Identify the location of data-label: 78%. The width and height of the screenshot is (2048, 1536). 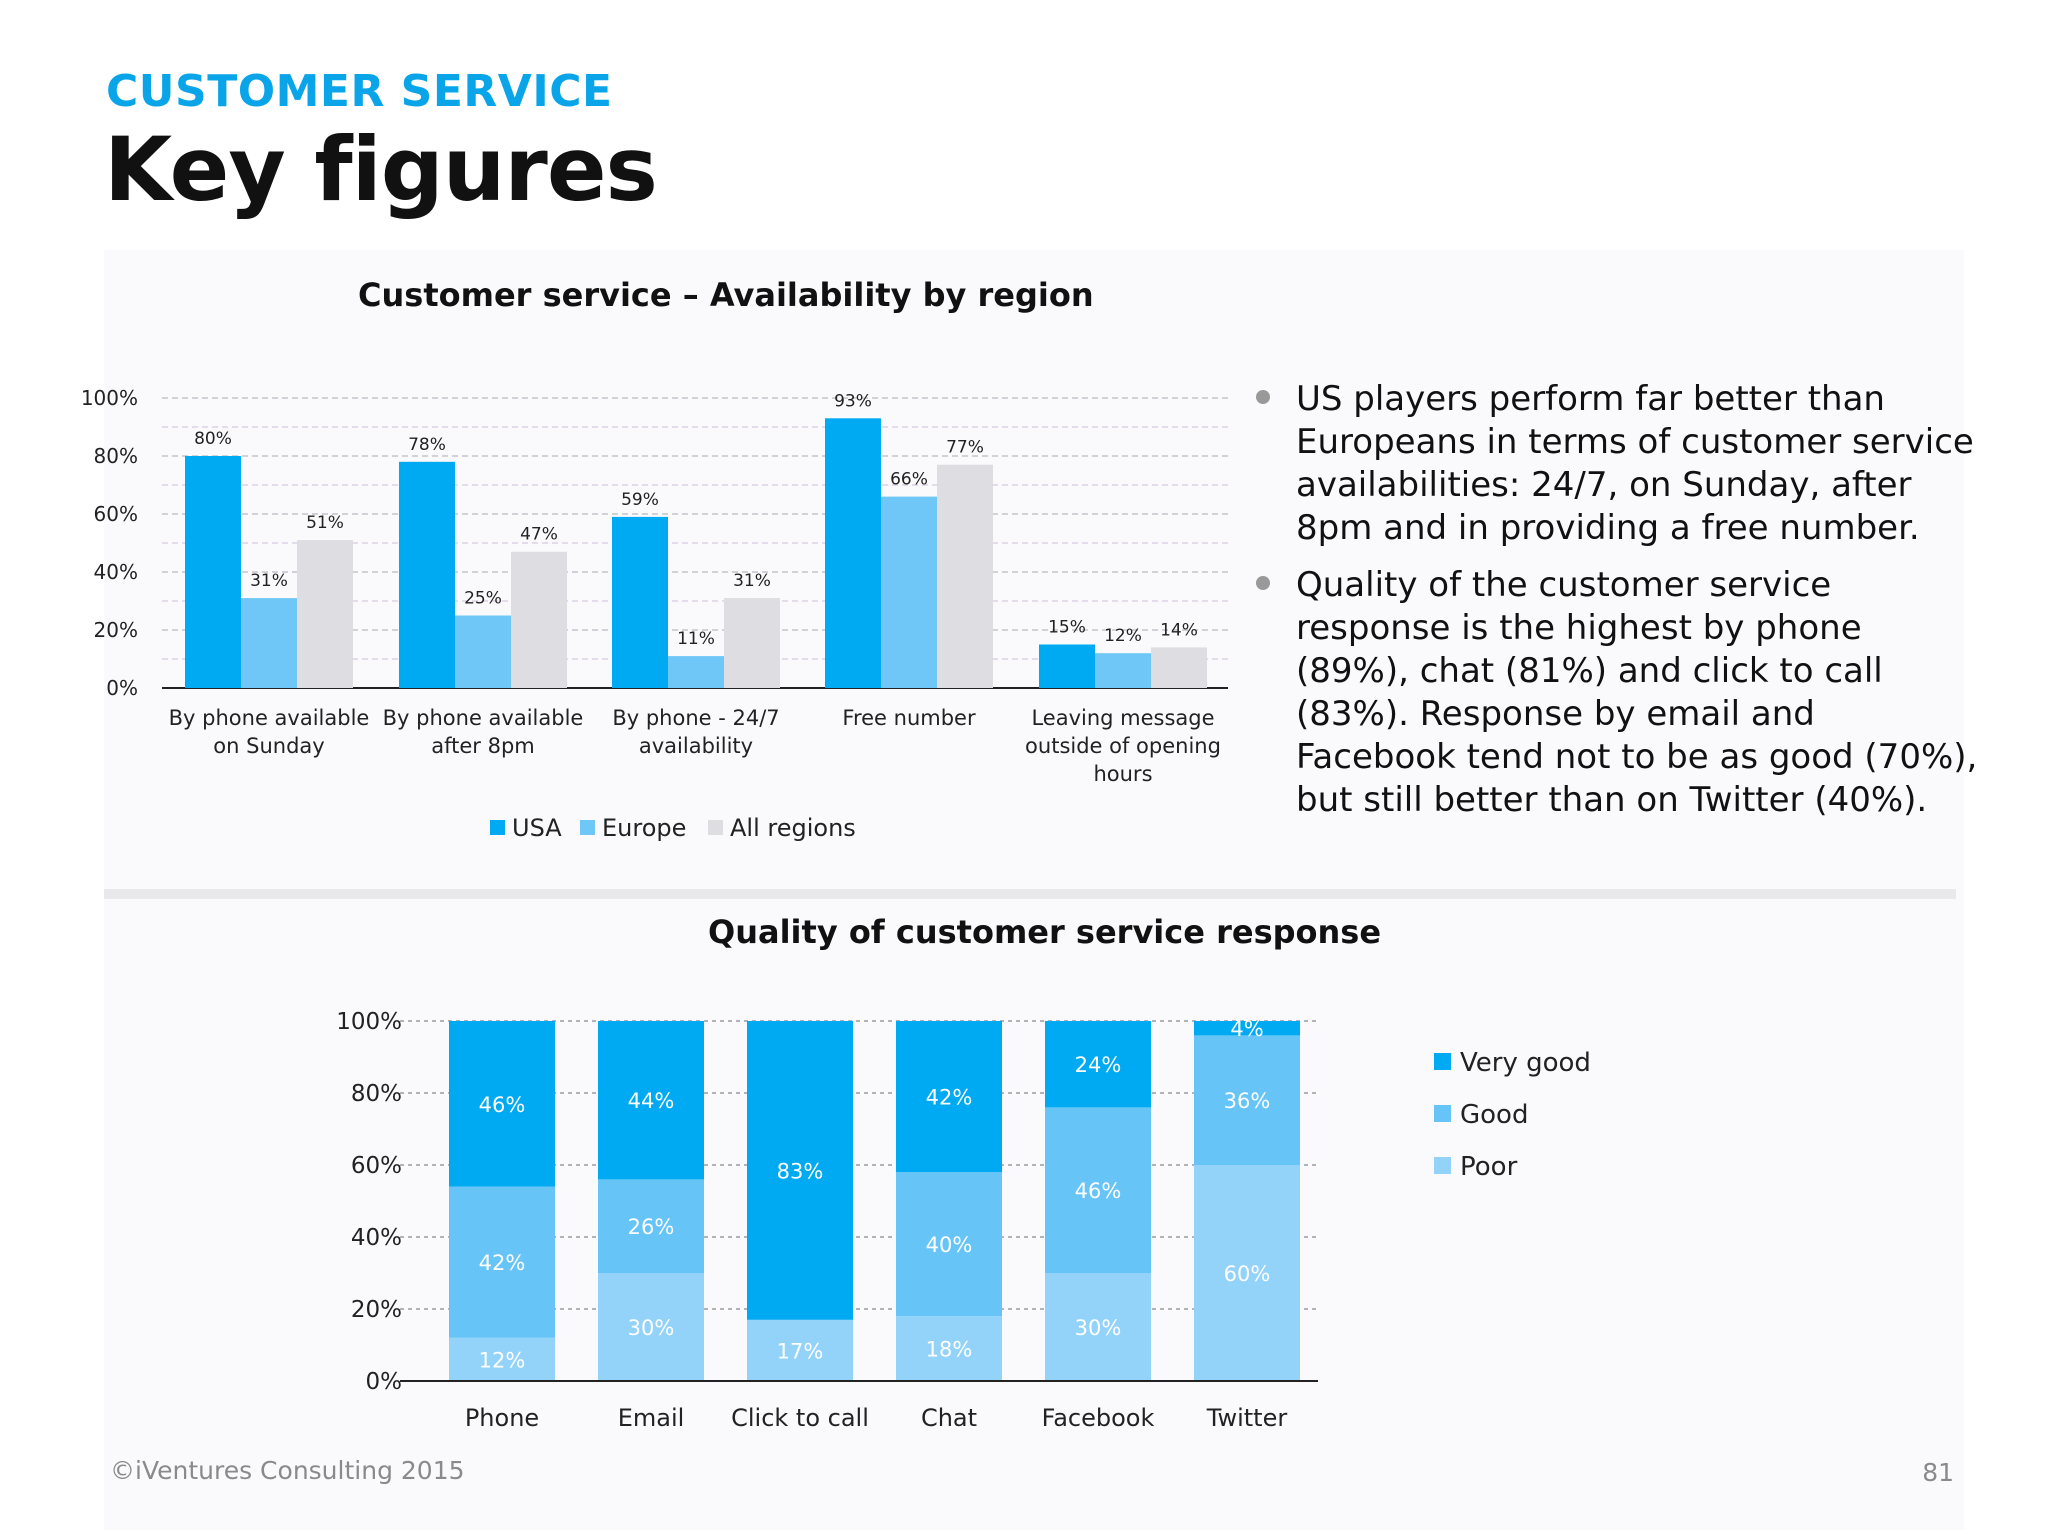
(427, 445).